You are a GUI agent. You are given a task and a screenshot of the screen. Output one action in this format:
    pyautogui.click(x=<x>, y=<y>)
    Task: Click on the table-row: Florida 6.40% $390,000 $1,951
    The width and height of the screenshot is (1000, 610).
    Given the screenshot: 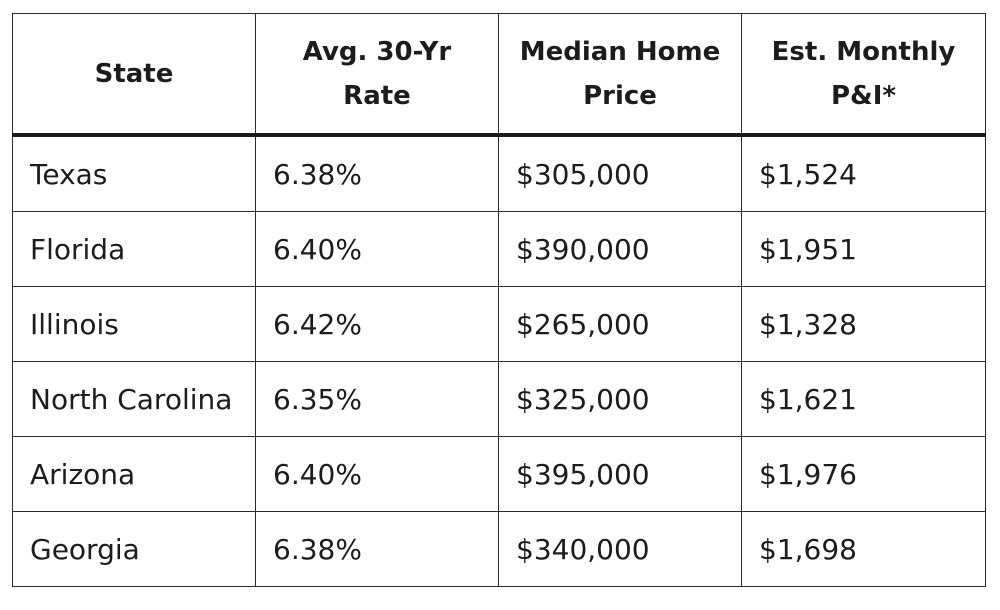 What is the action you would take?
    pyautogui.click(x=499, y=249)
    